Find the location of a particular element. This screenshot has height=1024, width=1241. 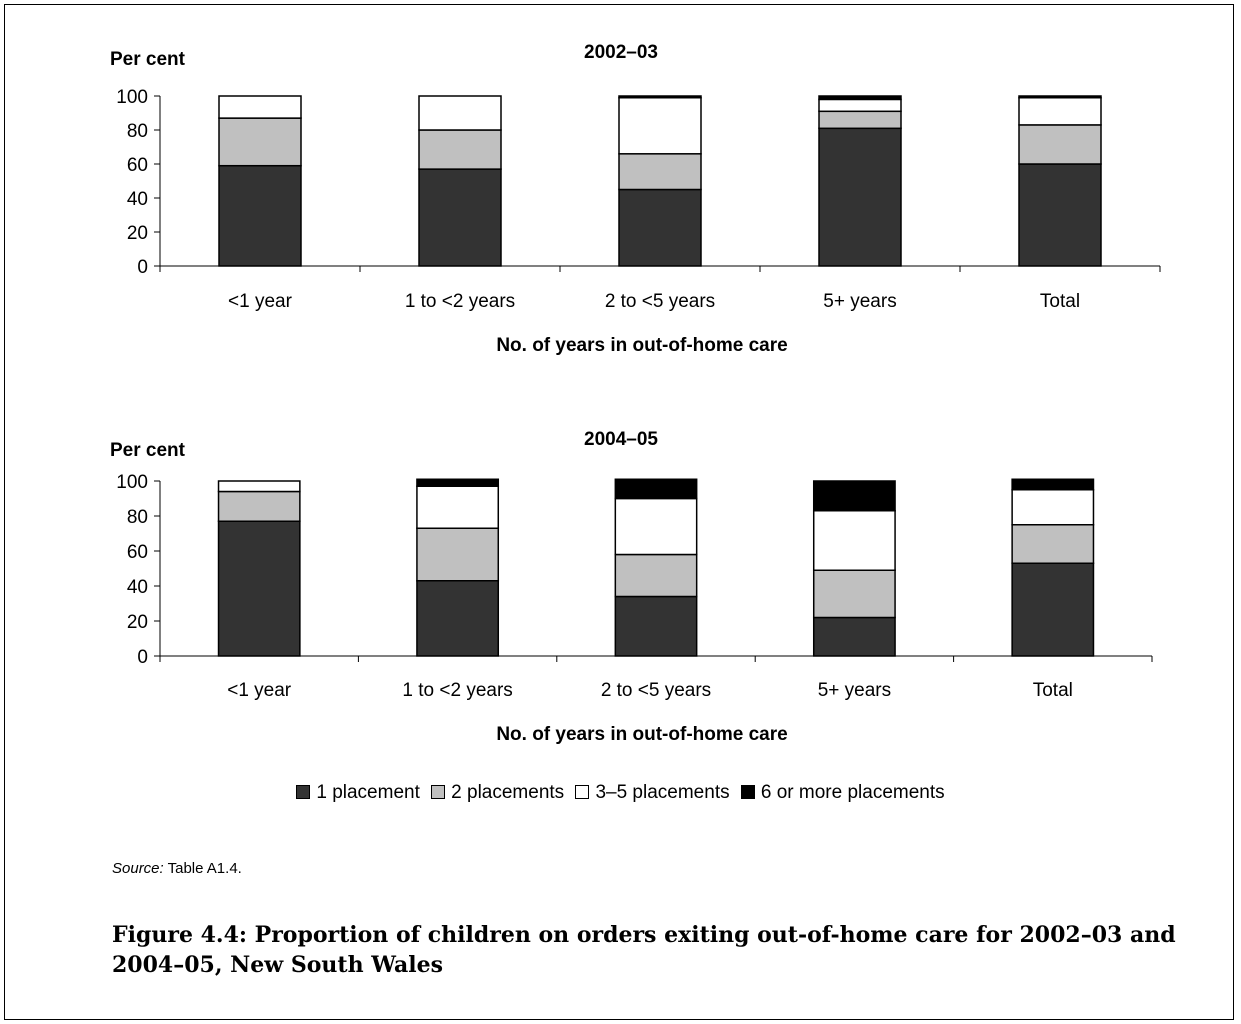

chart-2-bar-segment-cat4-series1 is located at coordinates (854, 636).